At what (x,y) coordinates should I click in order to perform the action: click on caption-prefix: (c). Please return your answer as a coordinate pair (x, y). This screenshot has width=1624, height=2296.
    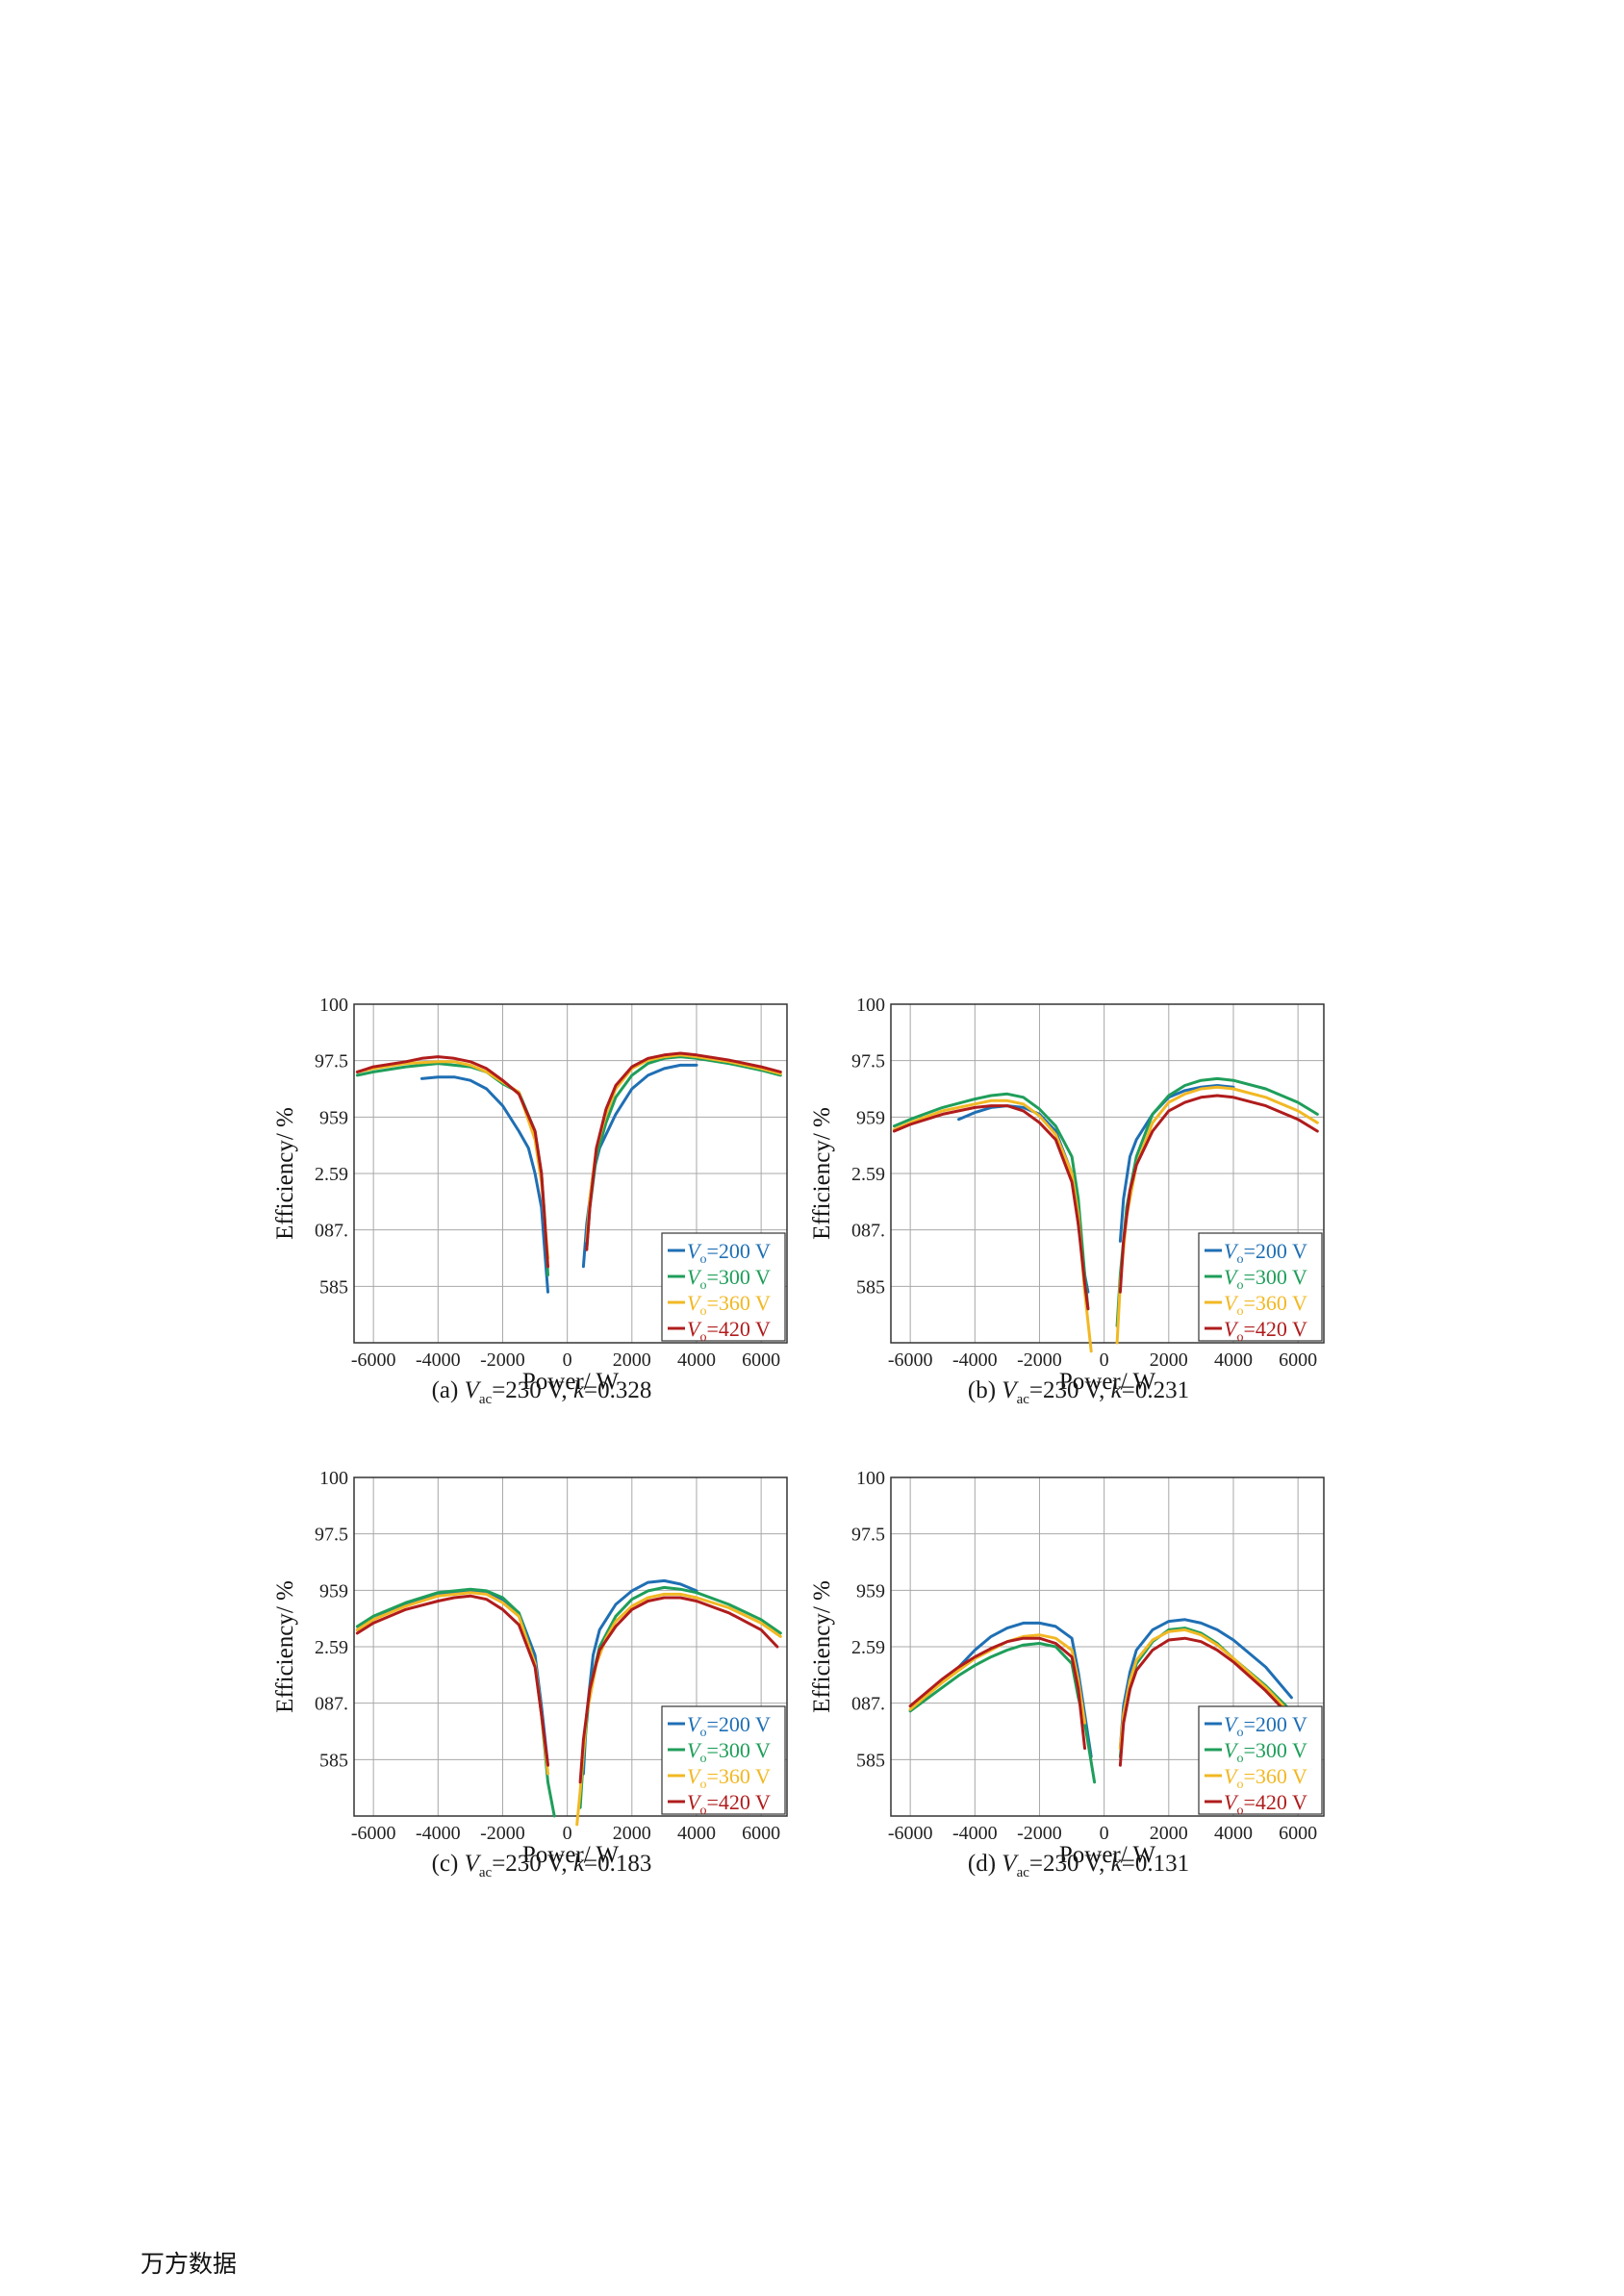
    Looking at the image, I should click on (448, 1864).